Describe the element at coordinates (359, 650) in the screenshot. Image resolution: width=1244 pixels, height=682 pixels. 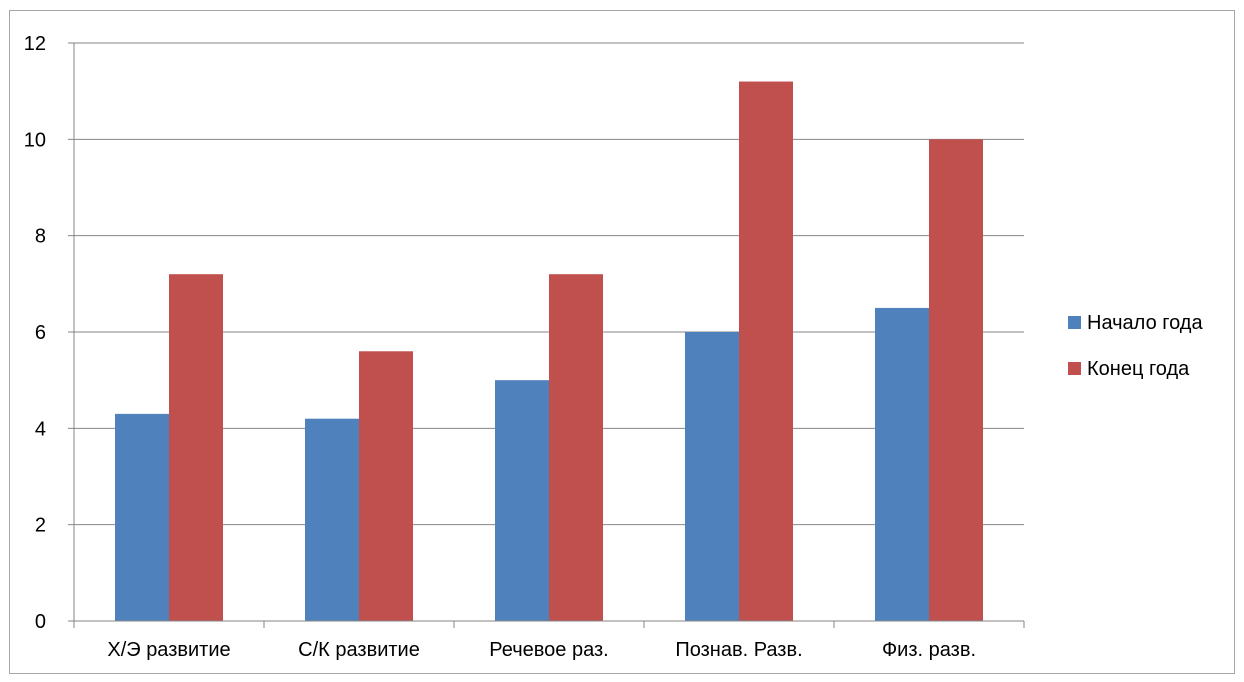
I see `x-category-label: С/К развитие` at that location.